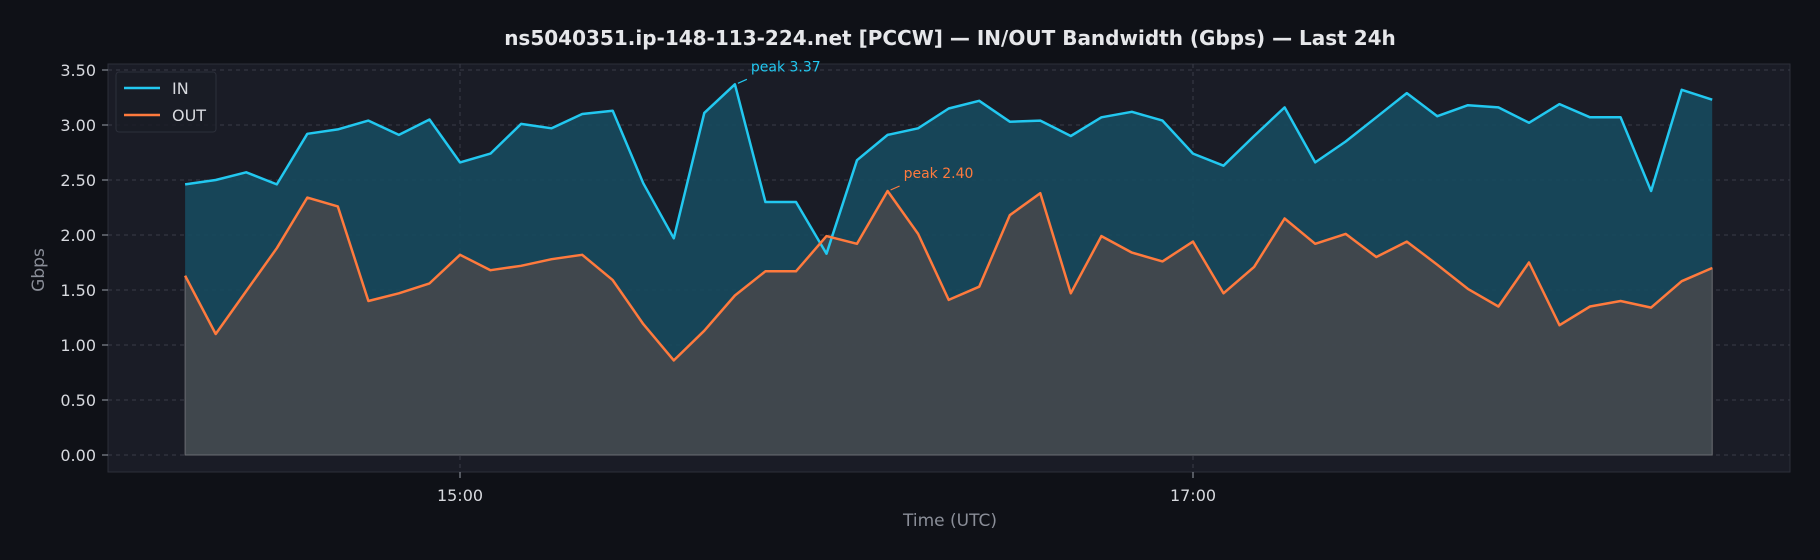  Describe the element at coordinates (189, 115) in the screenshot. I see `legend-label-out: OUT` at that location.